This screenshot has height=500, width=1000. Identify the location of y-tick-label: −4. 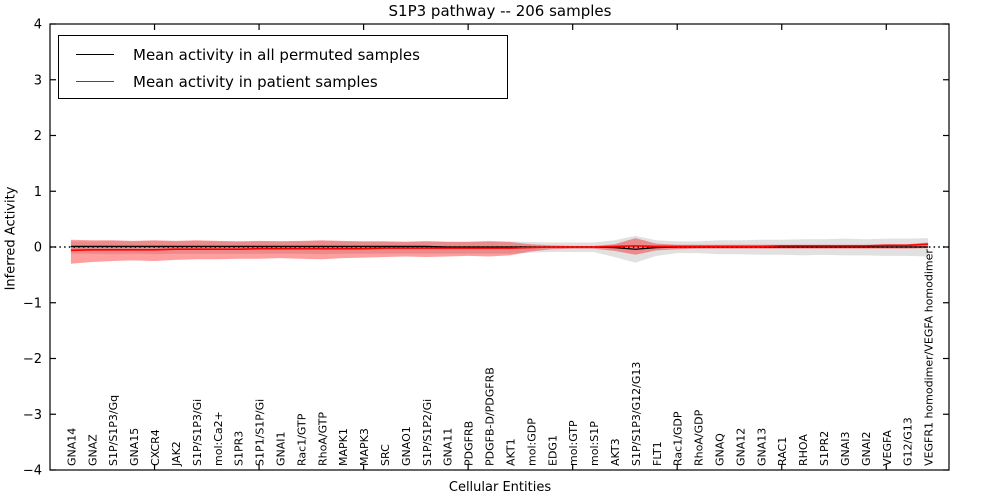
(32, 471).